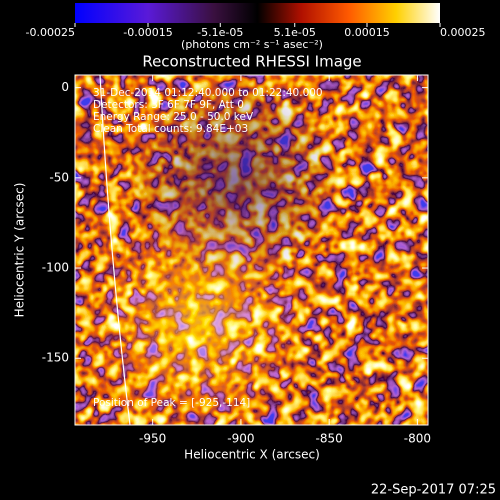 Image resolution: width=500 pixels, height=500 pixels. What do you see at coordinates (147, 32) in the screenshot?
I see `colorbar-tick-label: -0.00015` at bounding box center [147, 32].